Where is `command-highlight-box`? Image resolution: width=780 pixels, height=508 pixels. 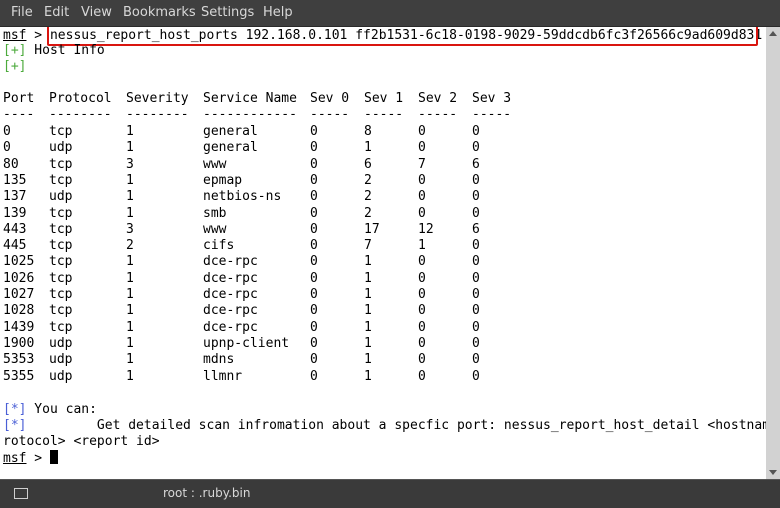
command-highlight-box is located at coordinates (402, 36).